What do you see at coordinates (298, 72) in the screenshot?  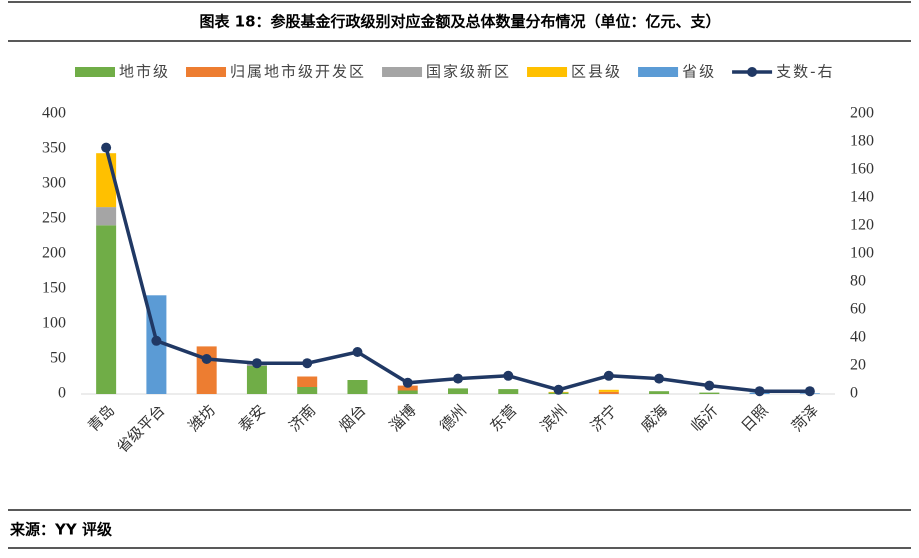 I see `legend-label: 归属地市级开发区` at bounding box center [298, 72].